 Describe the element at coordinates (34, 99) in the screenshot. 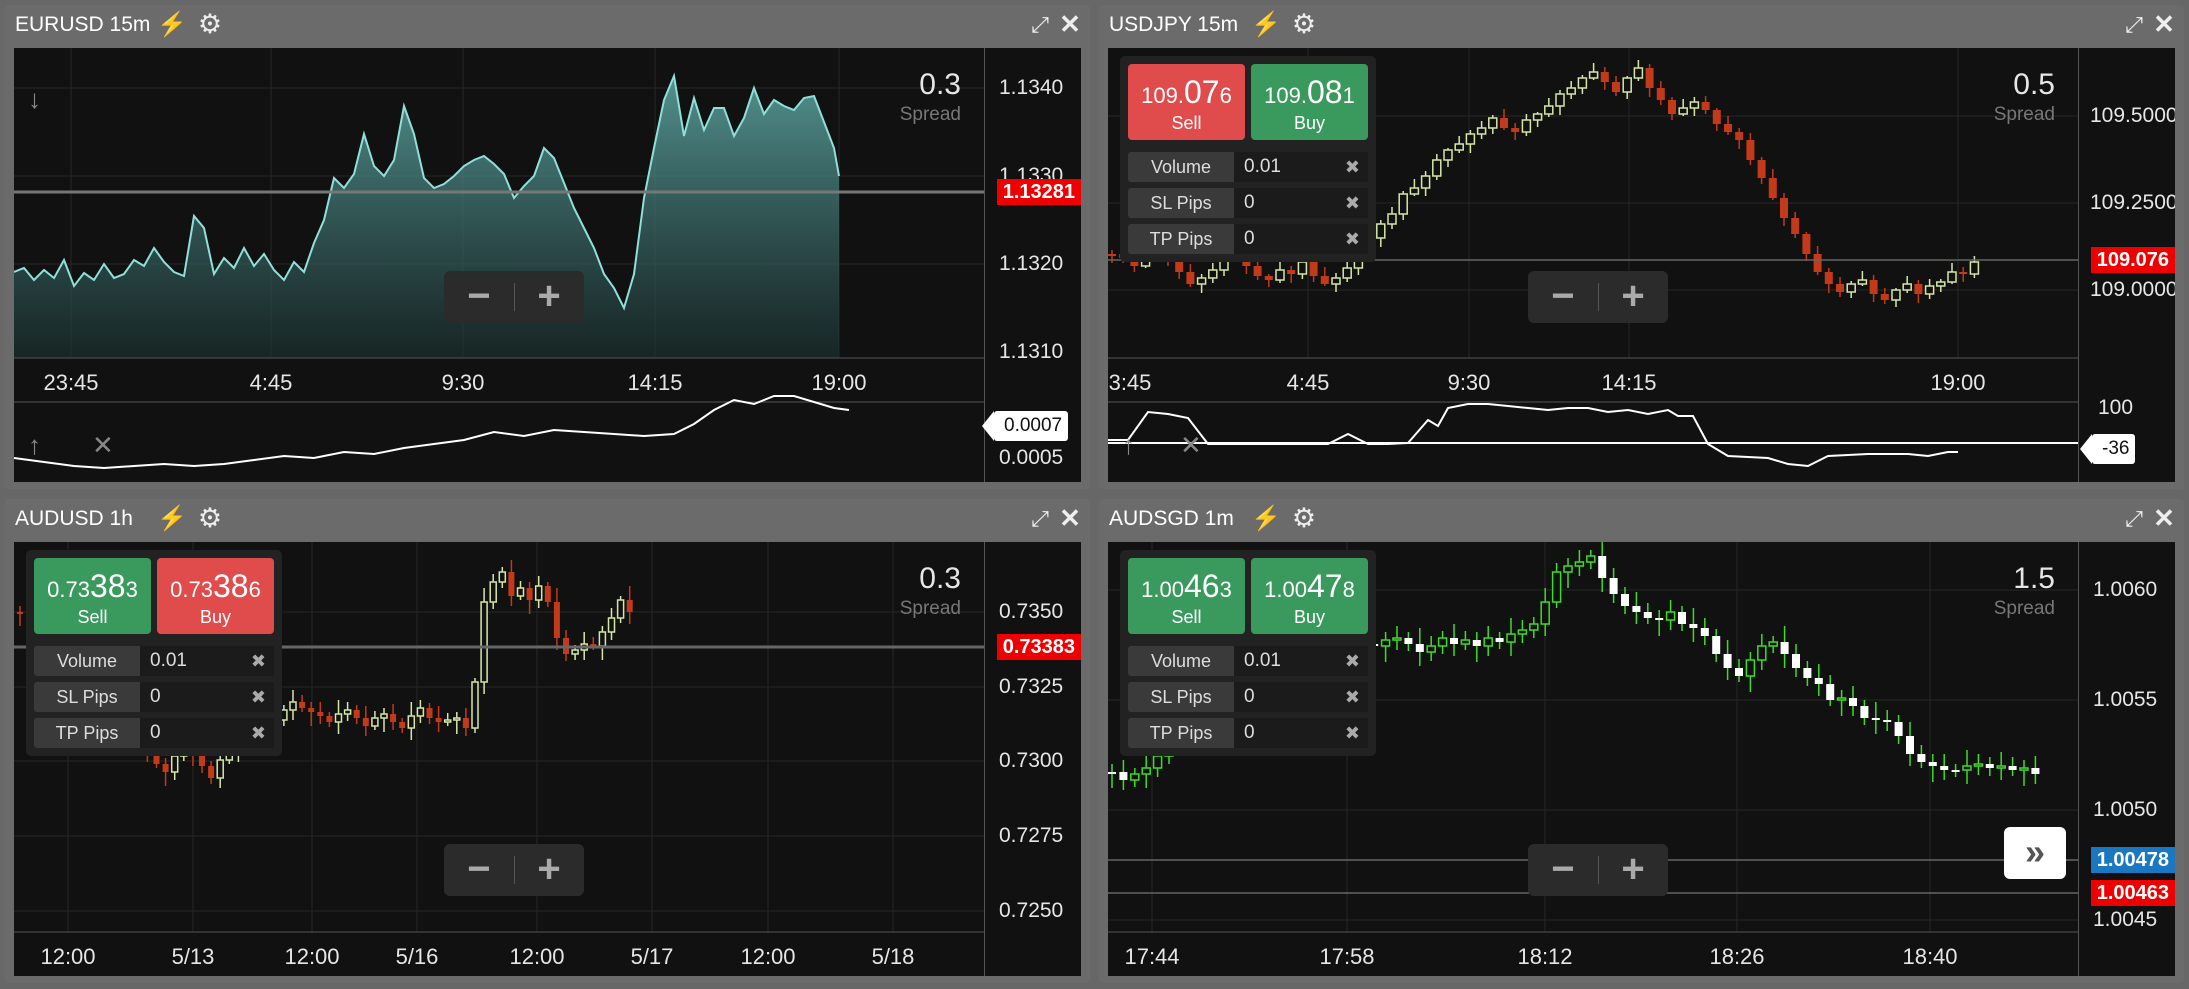

I see `arrow-down-icon: ↓` at that location.